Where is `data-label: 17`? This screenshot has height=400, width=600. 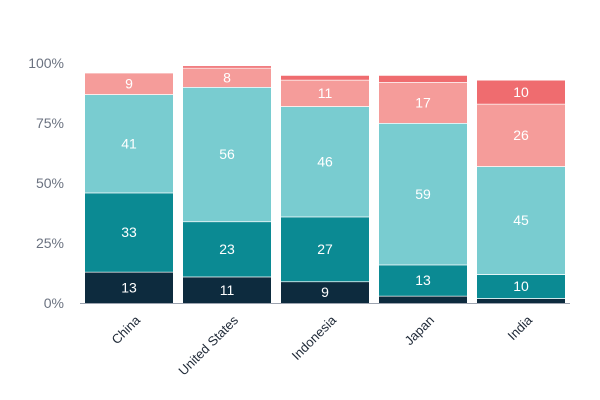 data-label: 17 is located at coordinates (423, 103).